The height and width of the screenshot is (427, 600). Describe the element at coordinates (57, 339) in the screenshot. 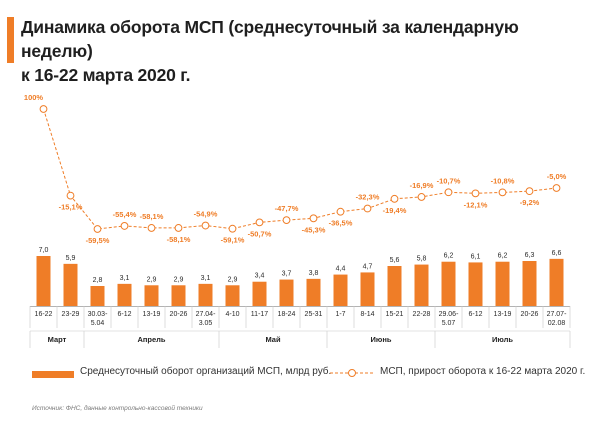

I see `month-label-0: Март` at that location.